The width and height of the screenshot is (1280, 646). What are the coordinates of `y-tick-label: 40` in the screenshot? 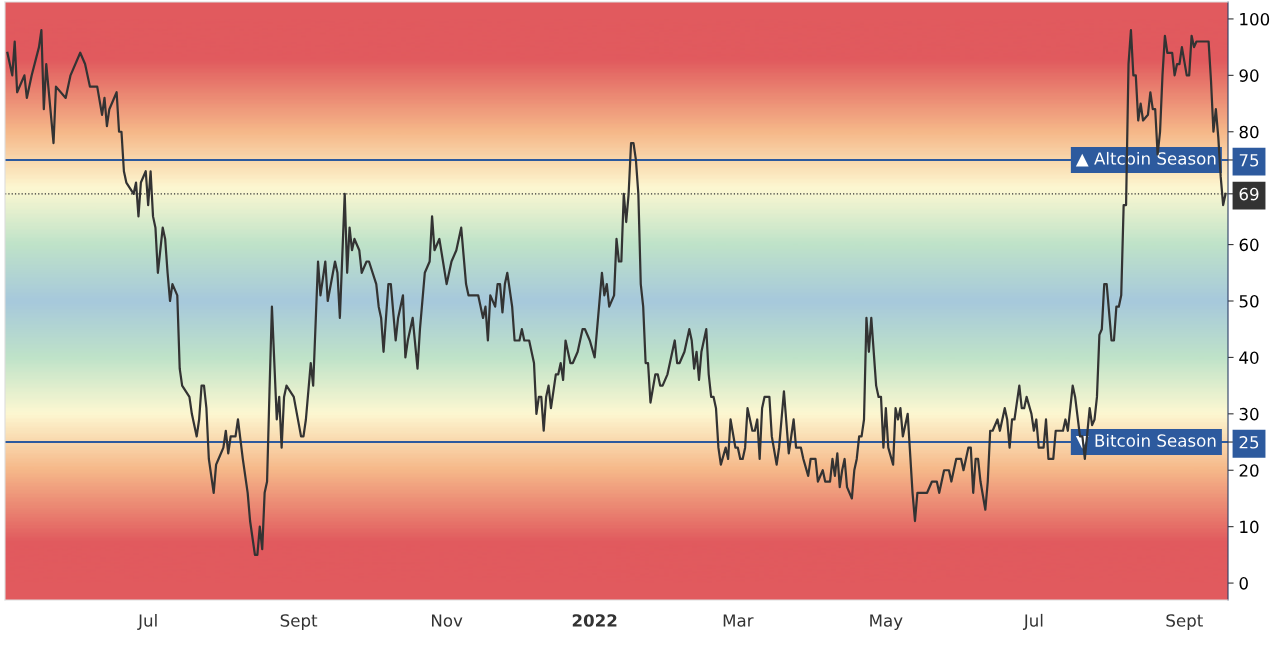 It's located at (1249, 357).